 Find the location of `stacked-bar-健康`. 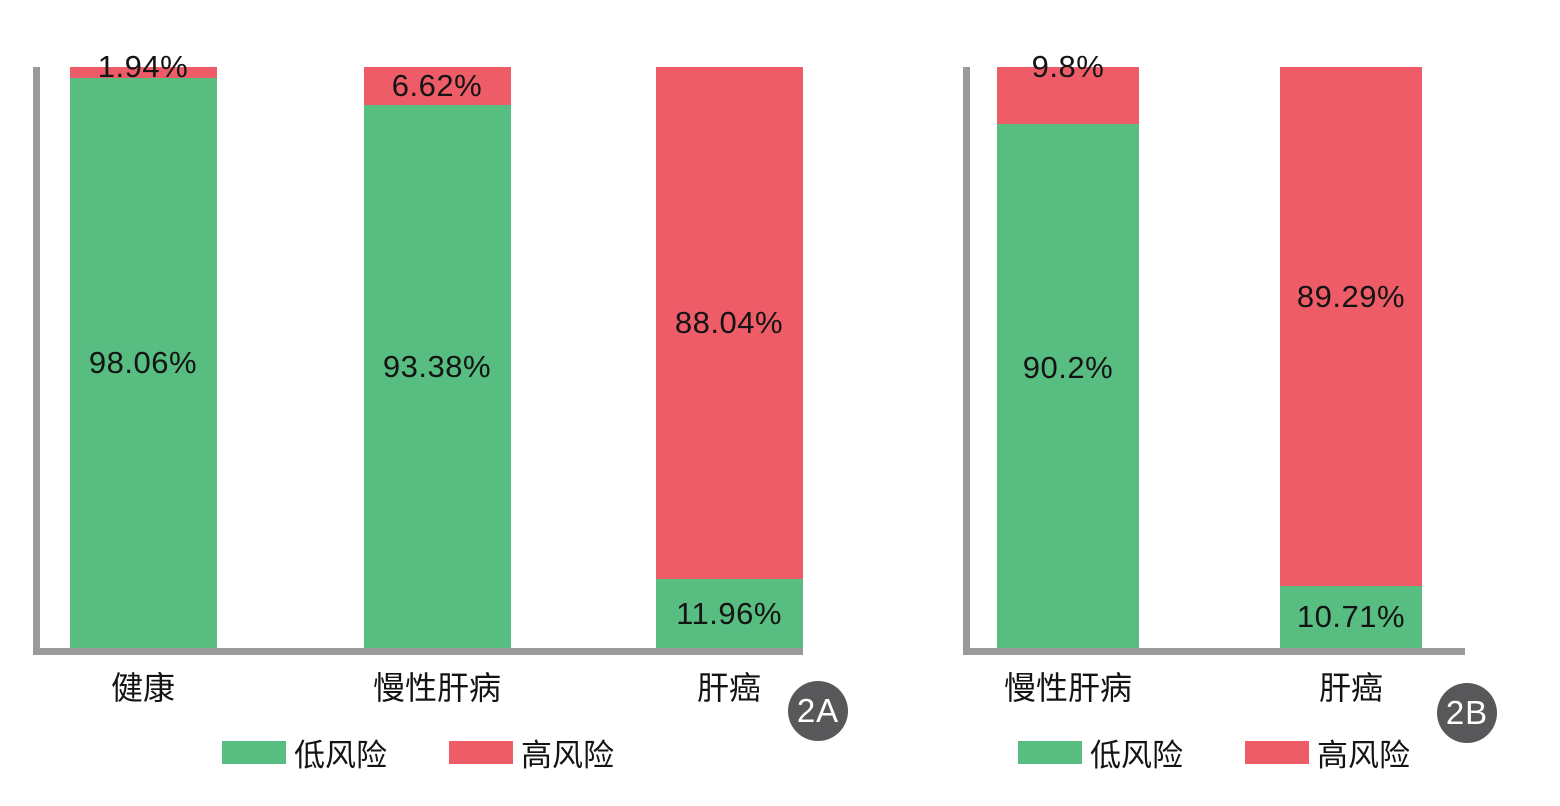

stacked-bar-健康 is located at coordinates (143, 357).